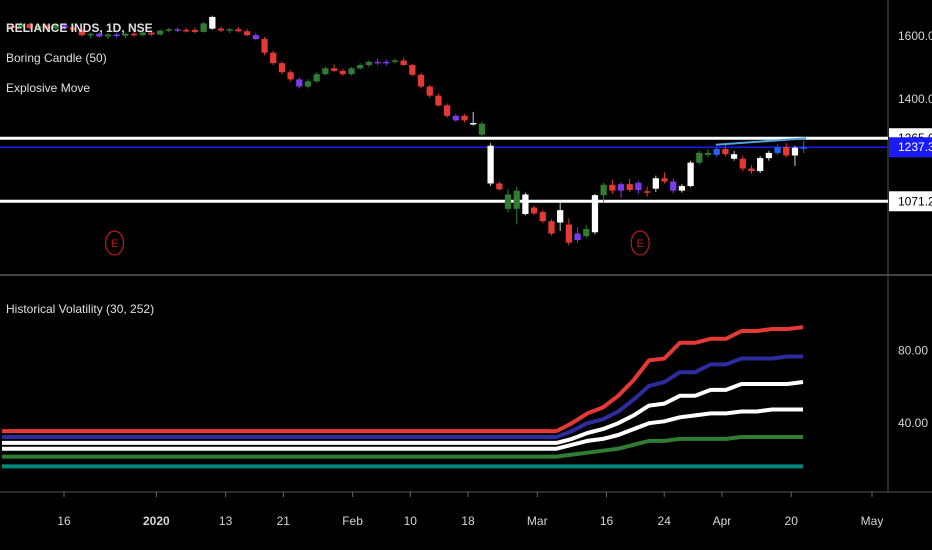 The height and width of the screenshot is (550, 932). I want to click on x-tick-label: 16, so click(64, 521).